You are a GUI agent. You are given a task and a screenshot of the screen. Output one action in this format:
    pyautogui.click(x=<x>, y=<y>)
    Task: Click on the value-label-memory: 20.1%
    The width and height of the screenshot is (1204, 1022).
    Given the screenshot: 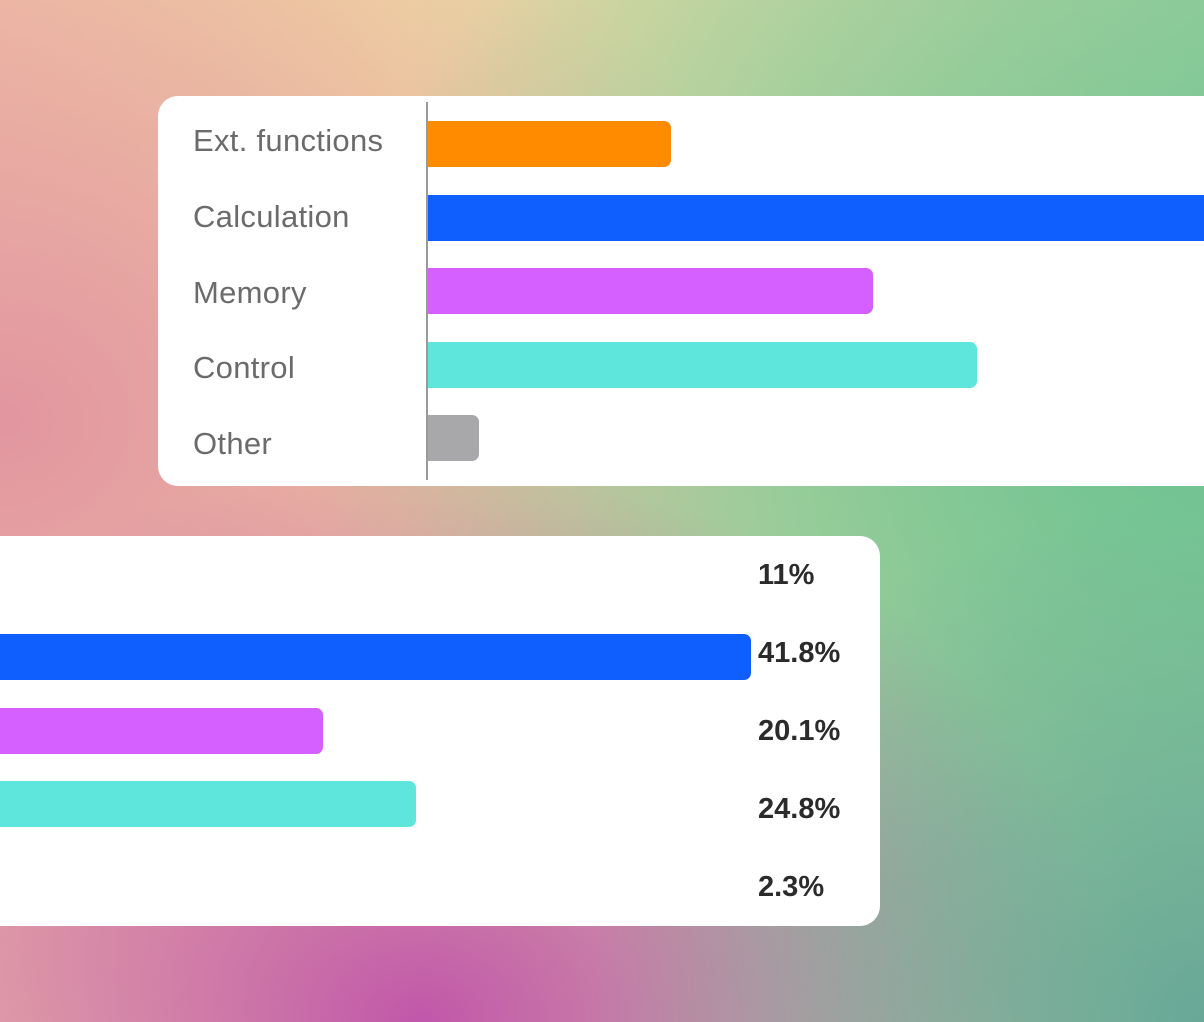 What is the action you would take?
    pyautogui.click(x=799, y=731)
    